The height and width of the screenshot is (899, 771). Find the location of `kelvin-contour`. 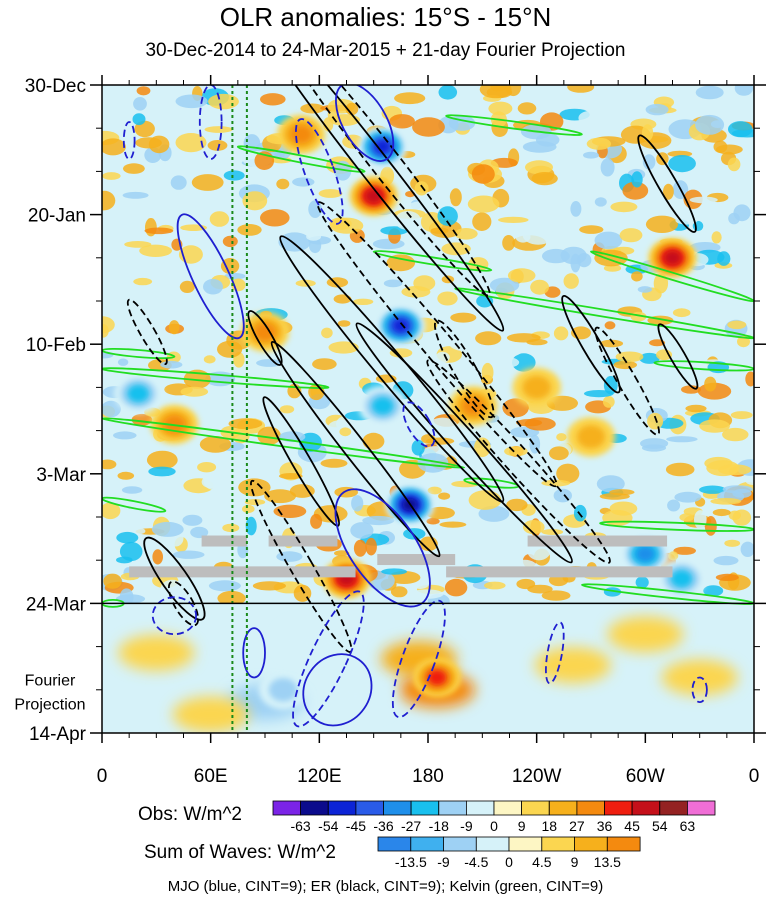

kelvin-contour is located at coordinates (139, 353).